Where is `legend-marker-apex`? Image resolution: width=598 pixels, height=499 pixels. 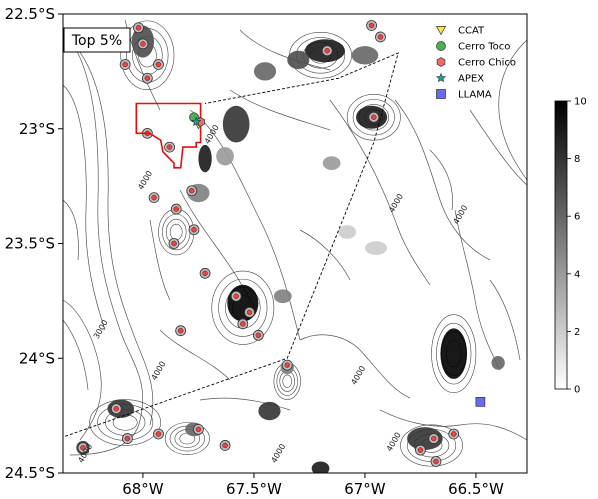 legend-marker-apex is located at coordinates (441, 77).